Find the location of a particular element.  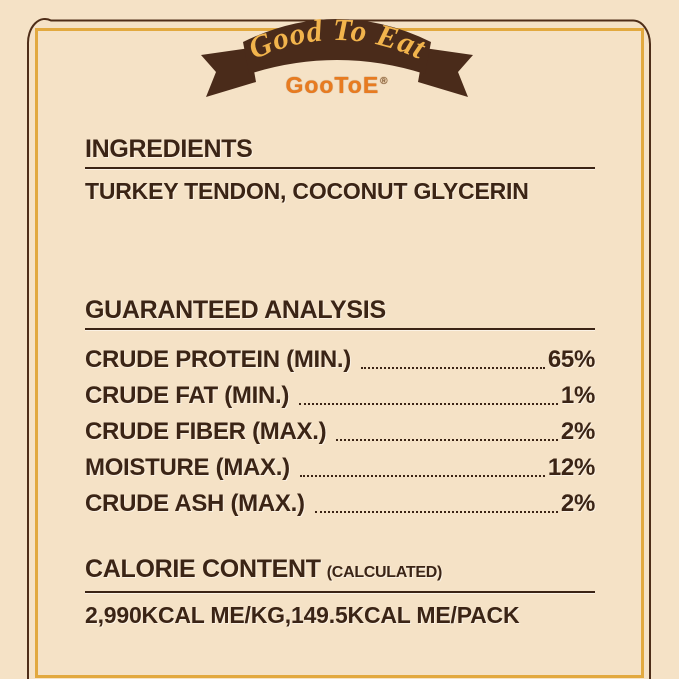

ribbon-banner: Good To Eat GooToE® is located at coordinates (337, 56).